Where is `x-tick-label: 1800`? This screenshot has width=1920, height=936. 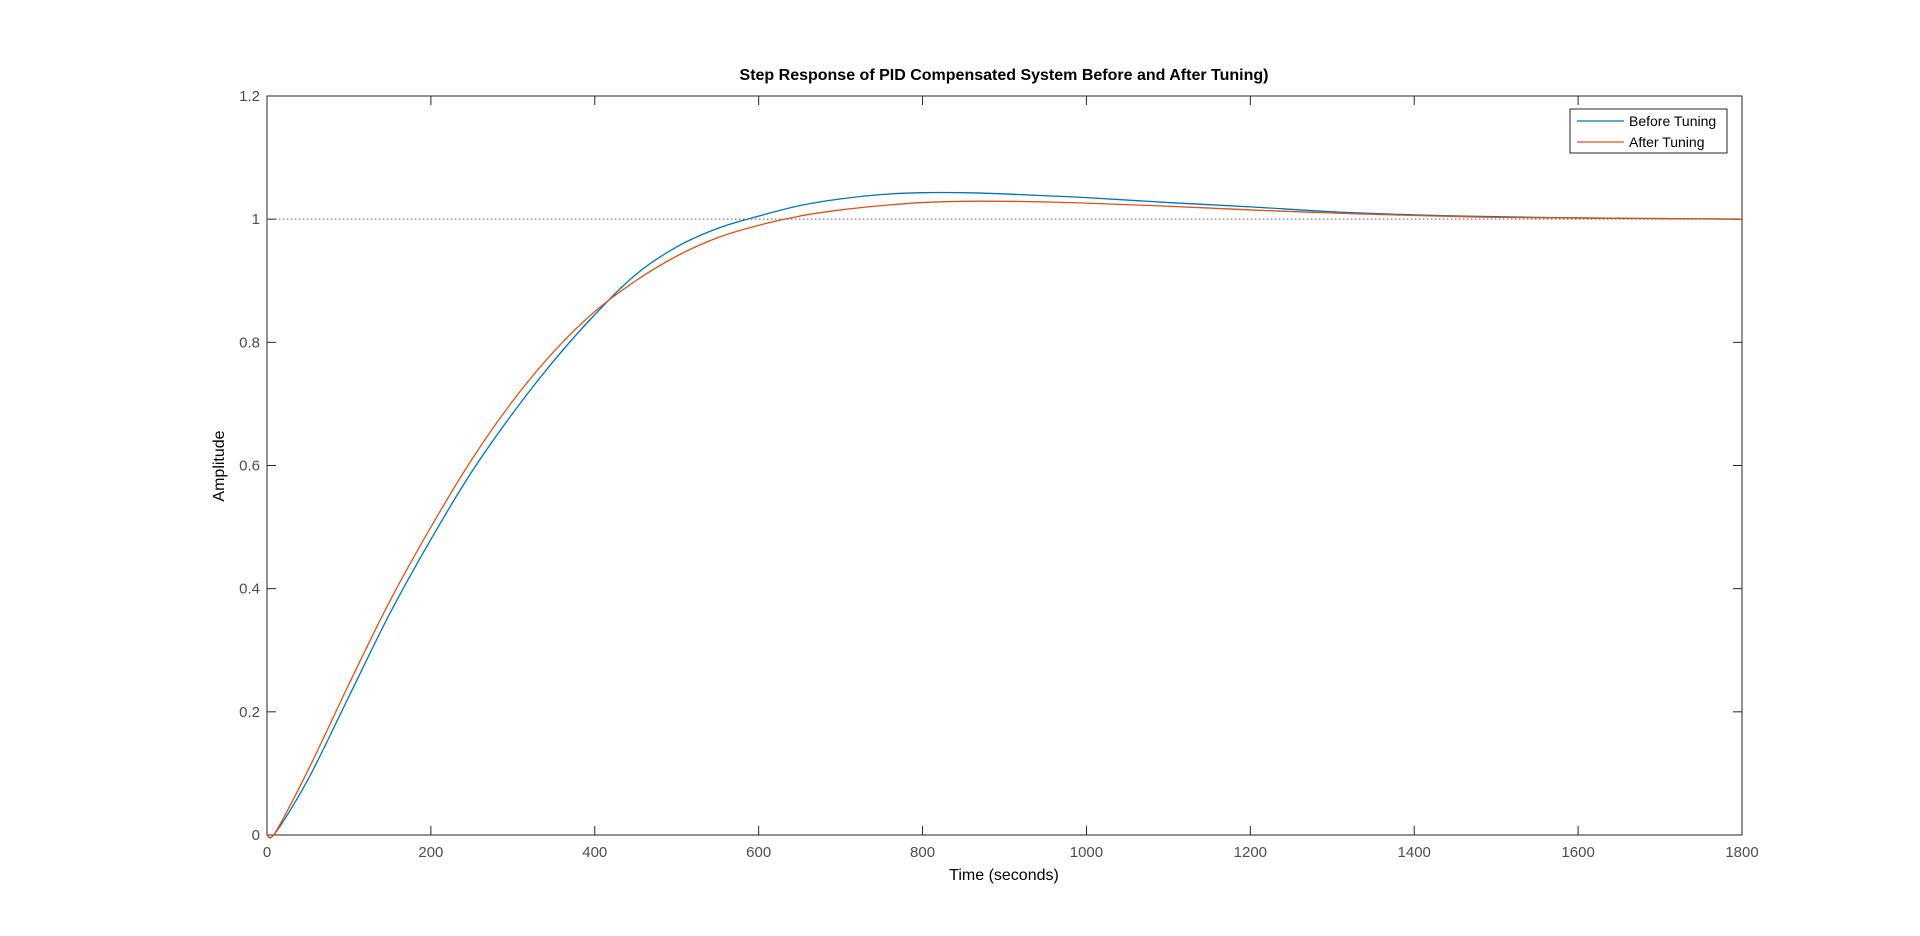 x-tick-label: 1800 is located at coordinates (1741, 852).